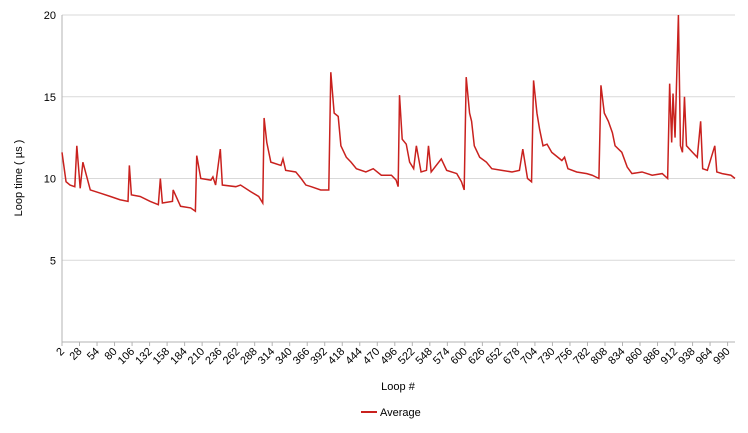  What do you see at coordinates (266, 356) in the screenshot?
I see `x-tick-label: 314` at bounding box center [266, 356].